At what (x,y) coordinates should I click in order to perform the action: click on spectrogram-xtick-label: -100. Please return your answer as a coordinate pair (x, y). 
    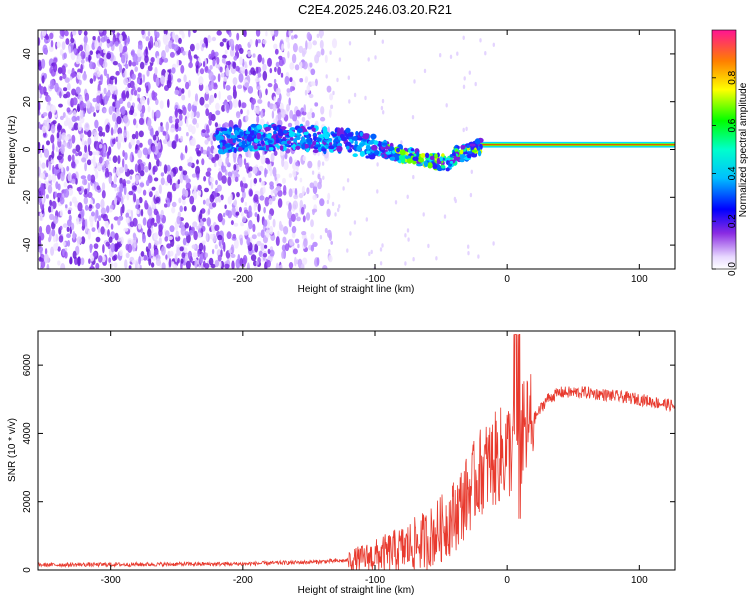
    Looking at the image, I should click on (375, 279).